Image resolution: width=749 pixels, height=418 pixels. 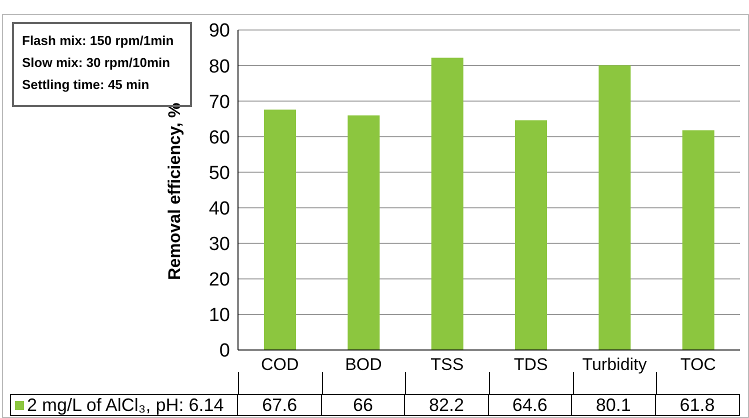 I want to click on y-tick-label: 70, so click(x=219, y=102).